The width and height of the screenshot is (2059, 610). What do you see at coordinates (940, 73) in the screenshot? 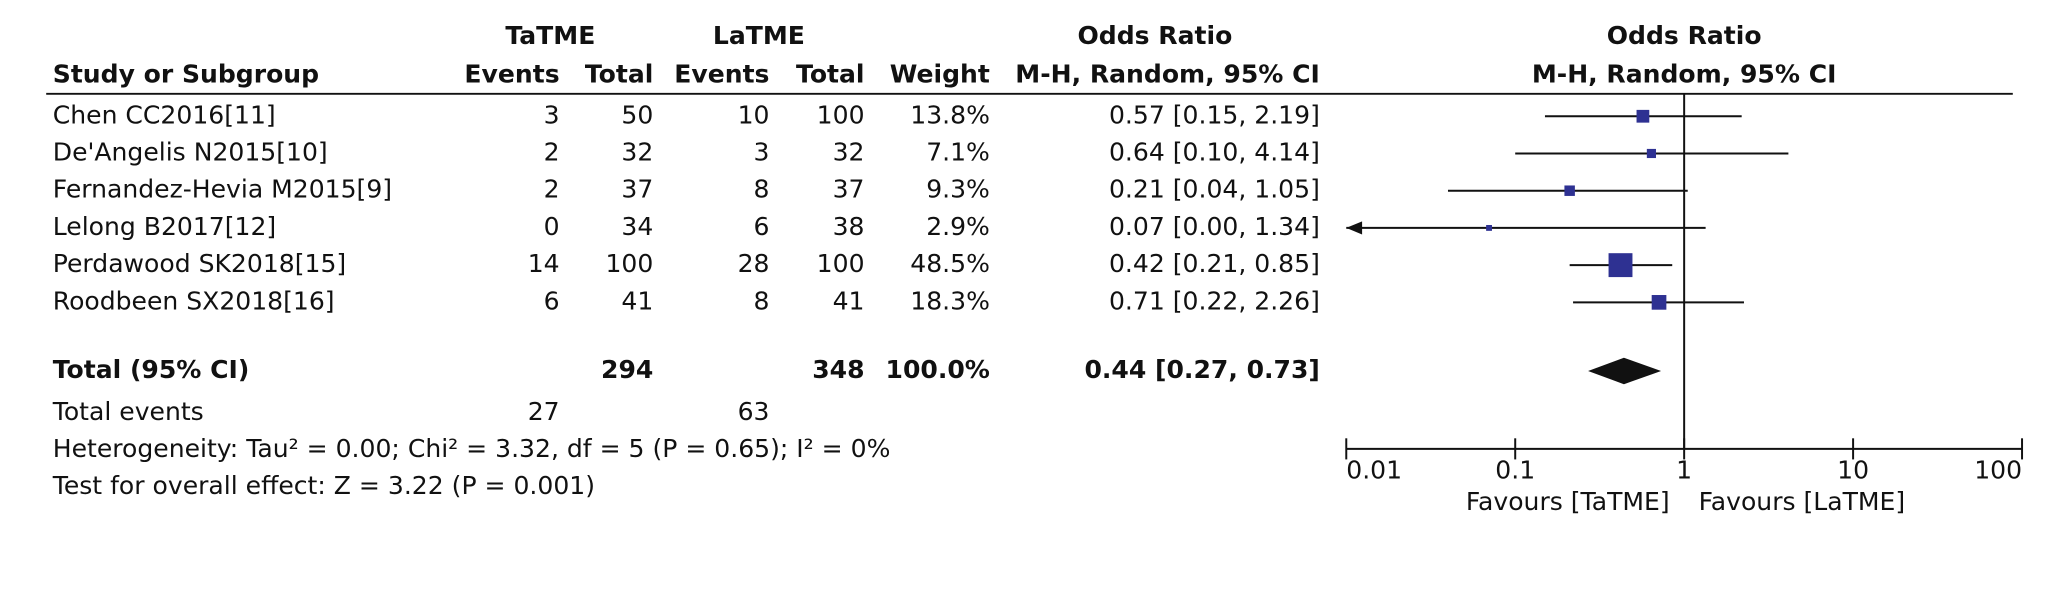
I see `col-header: Weight` at bounding box center [940, 73].